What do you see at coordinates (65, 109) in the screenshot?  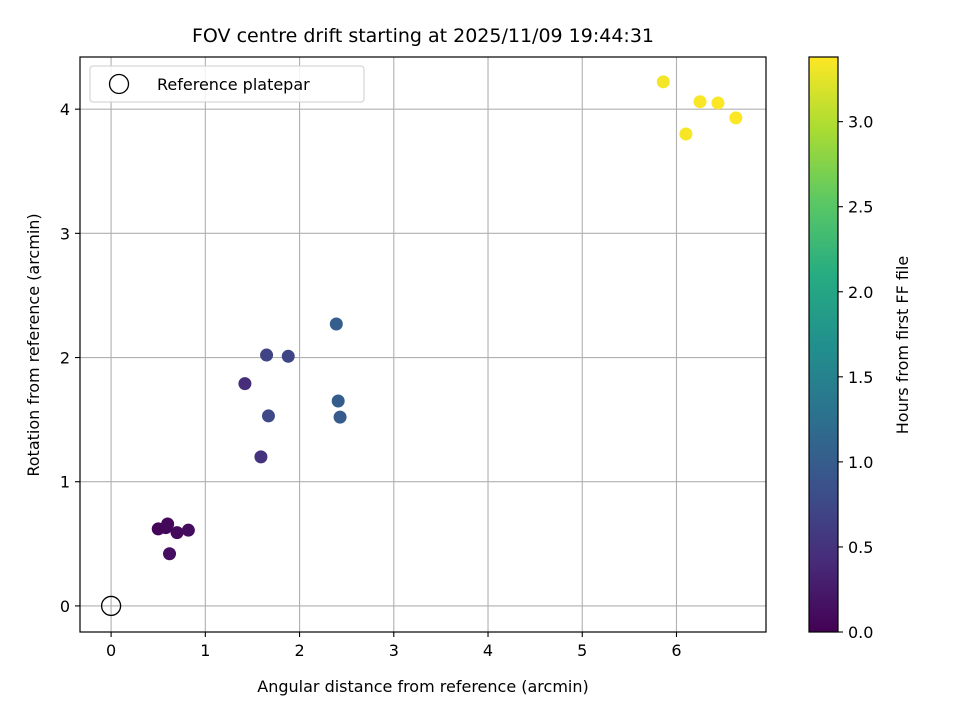 I see `y-tick-label: 4` at bounding box center [65, 109].